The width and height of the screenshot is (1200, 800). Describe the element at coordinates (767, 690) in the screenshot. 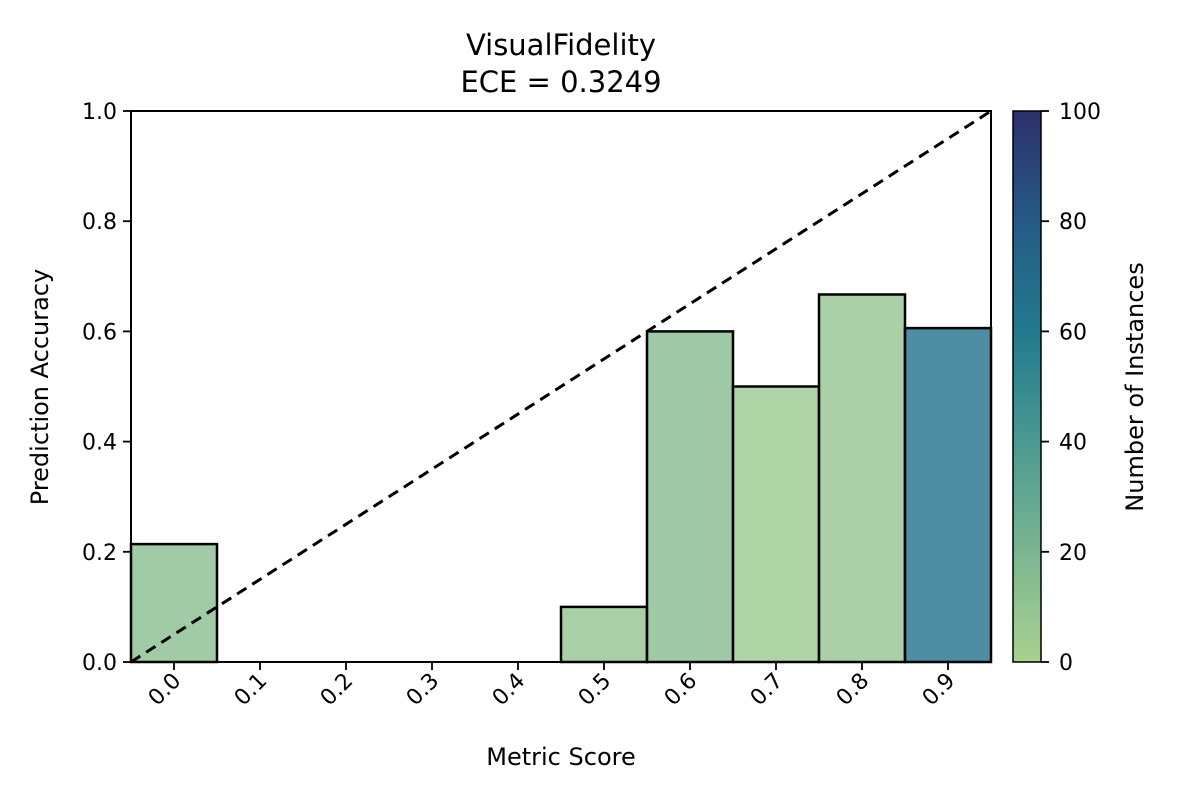

I see `x-tick-label: 0.7` at that location.